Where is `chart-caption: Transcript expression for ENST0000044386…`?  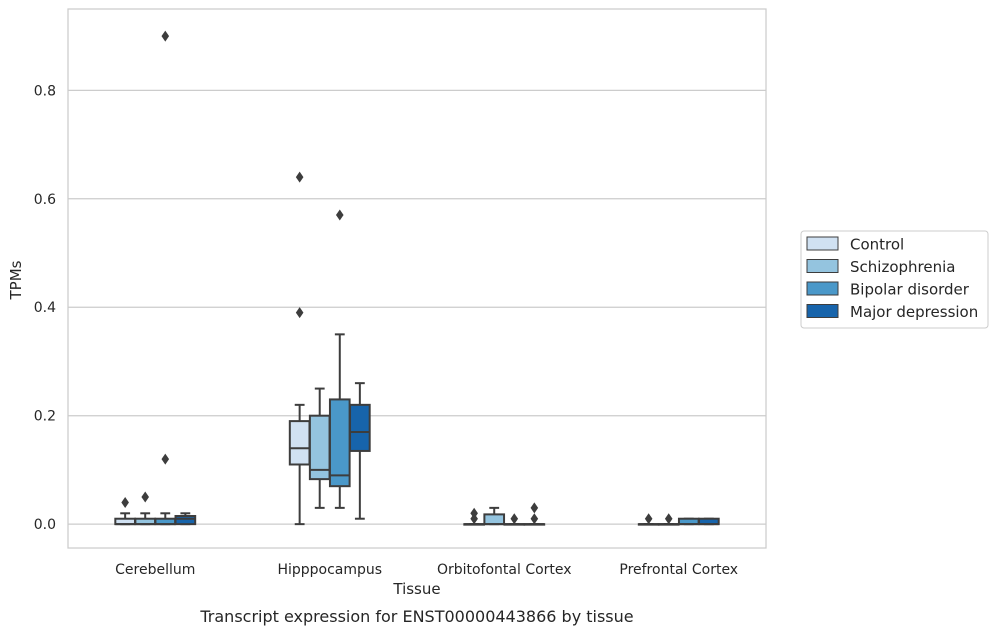 chart-caption: Transcript expression for ENST0000044386… is located at coordinates (416, 616).